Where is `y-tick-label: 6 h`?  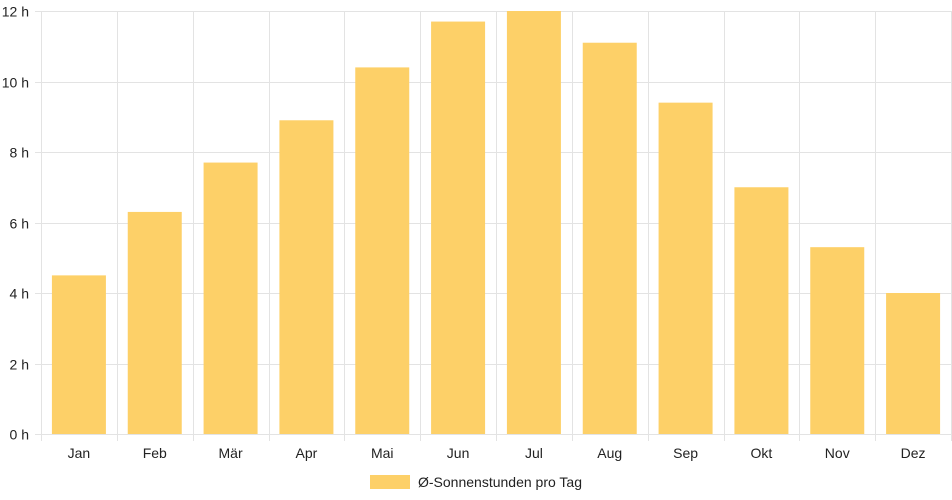
y-tick-label: 6 h is located at coordinates (19, 224).